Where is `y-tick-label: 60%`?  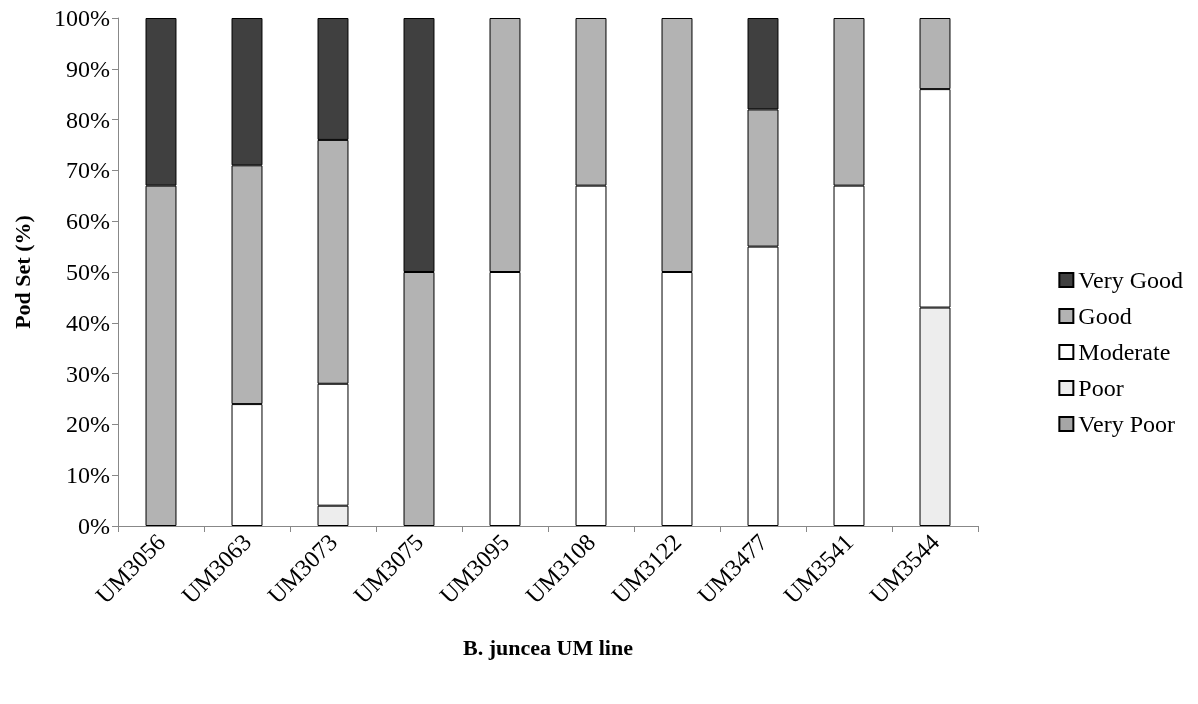 y-tick-label: 60% is located at coordinates (88, 221).